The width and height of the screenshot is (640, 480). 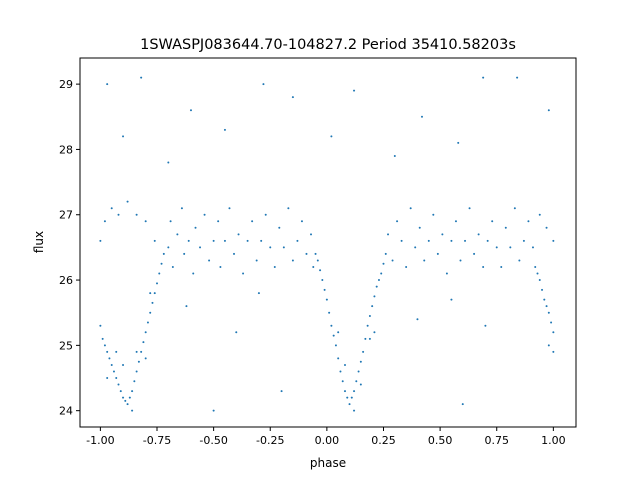 What do you see at coordinates (383, 440) in the screenshot?
I see `x-tick-label: 0.25` at bounding box center [383, 440].